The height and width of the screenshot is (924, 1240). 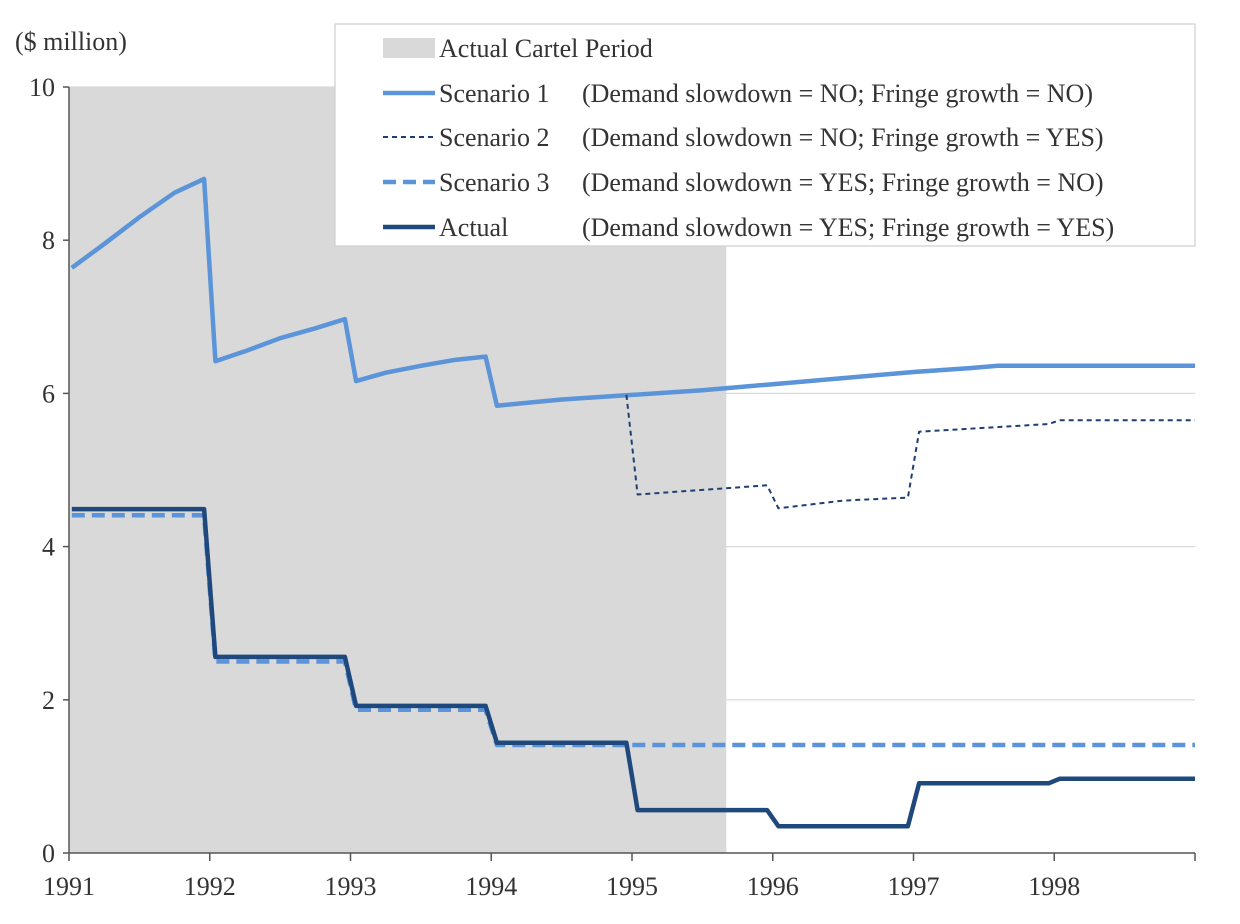 I want to click on y-tick-label: 2, so click(x=48, y=700).